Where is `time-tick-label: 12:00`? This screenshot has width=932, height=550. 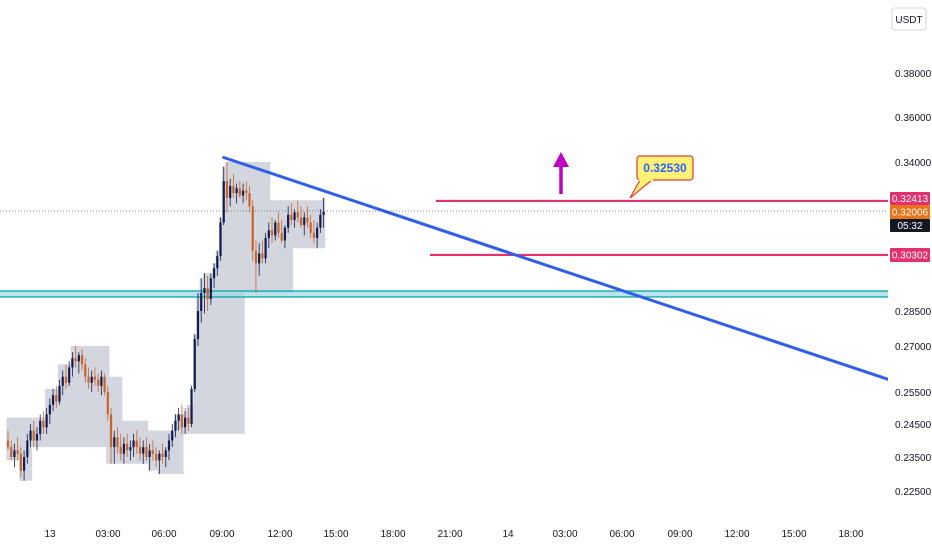 time-tick-label: 12:00 is located at coordinates (736, 534).